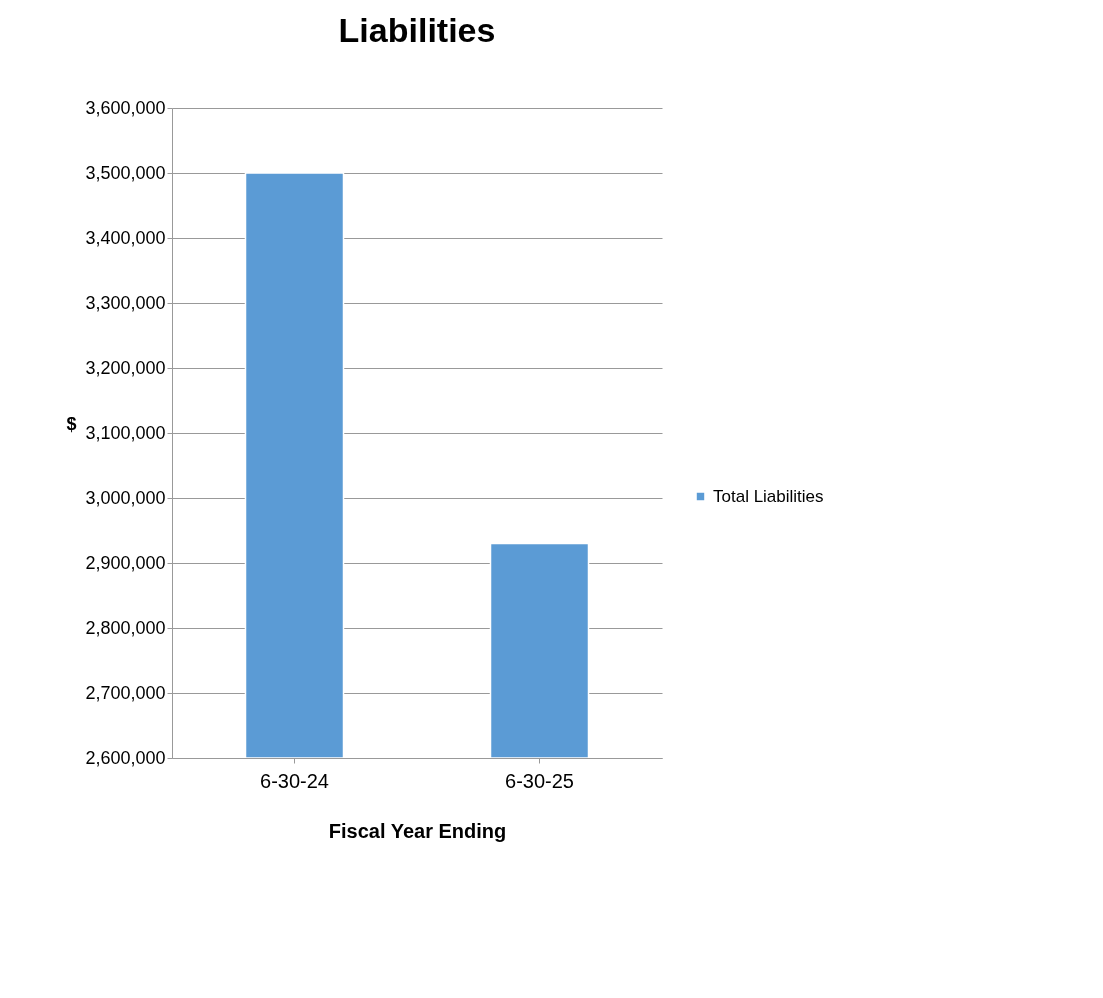  What do you see at coordinates (125, 757) in the screenshot?
I see `y-tick-label: 2,600,000` at bounding box center [125, 757].